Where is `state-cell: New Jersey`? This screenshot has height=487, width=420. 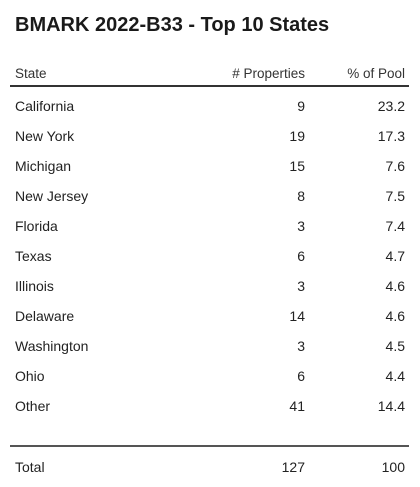
state-cell: New Jersey is located at coordinates (52, 196).